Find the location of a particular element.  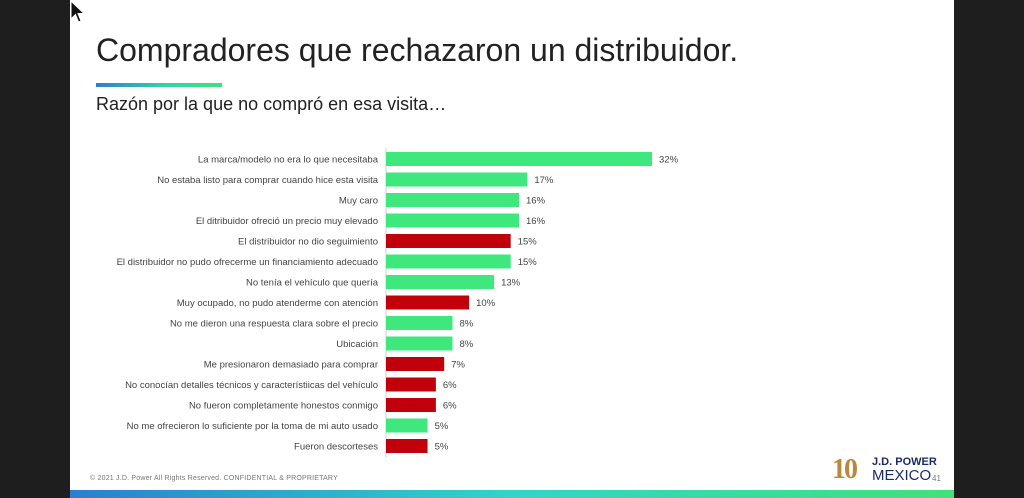

data-label: 17% is located at coordinates (544, 180).